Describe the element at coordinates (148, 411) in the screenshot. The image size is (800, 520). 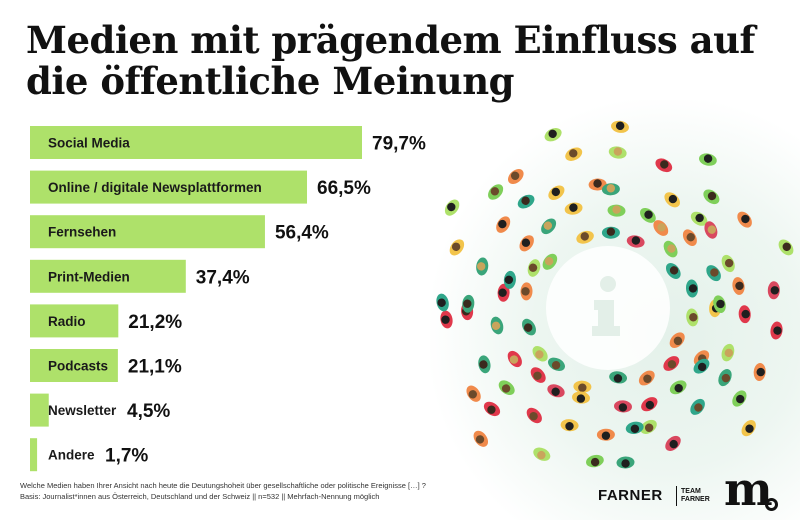
I see `bar-value-label: 4,5%` at that location.